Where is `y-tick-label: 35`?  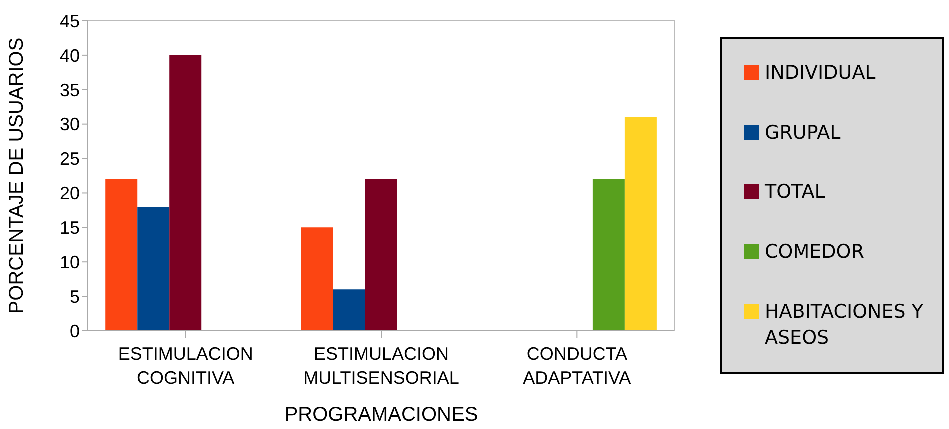
y-tick-label: 35 is located at coordinates (70, 90).